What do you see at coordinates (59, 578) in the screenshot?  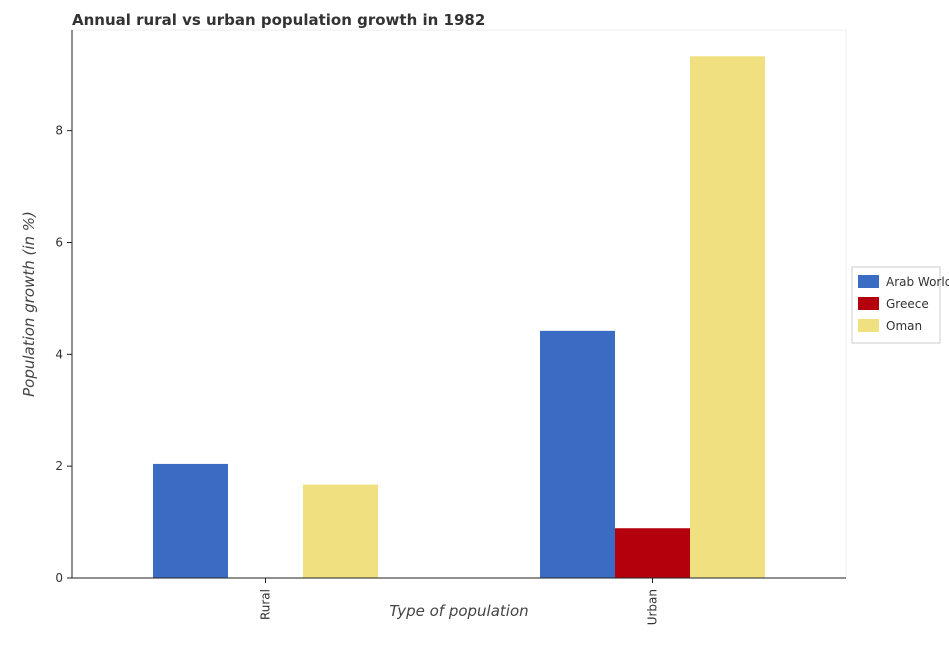 I see `y-tick-label: 0` at bounding box center [59, 578].